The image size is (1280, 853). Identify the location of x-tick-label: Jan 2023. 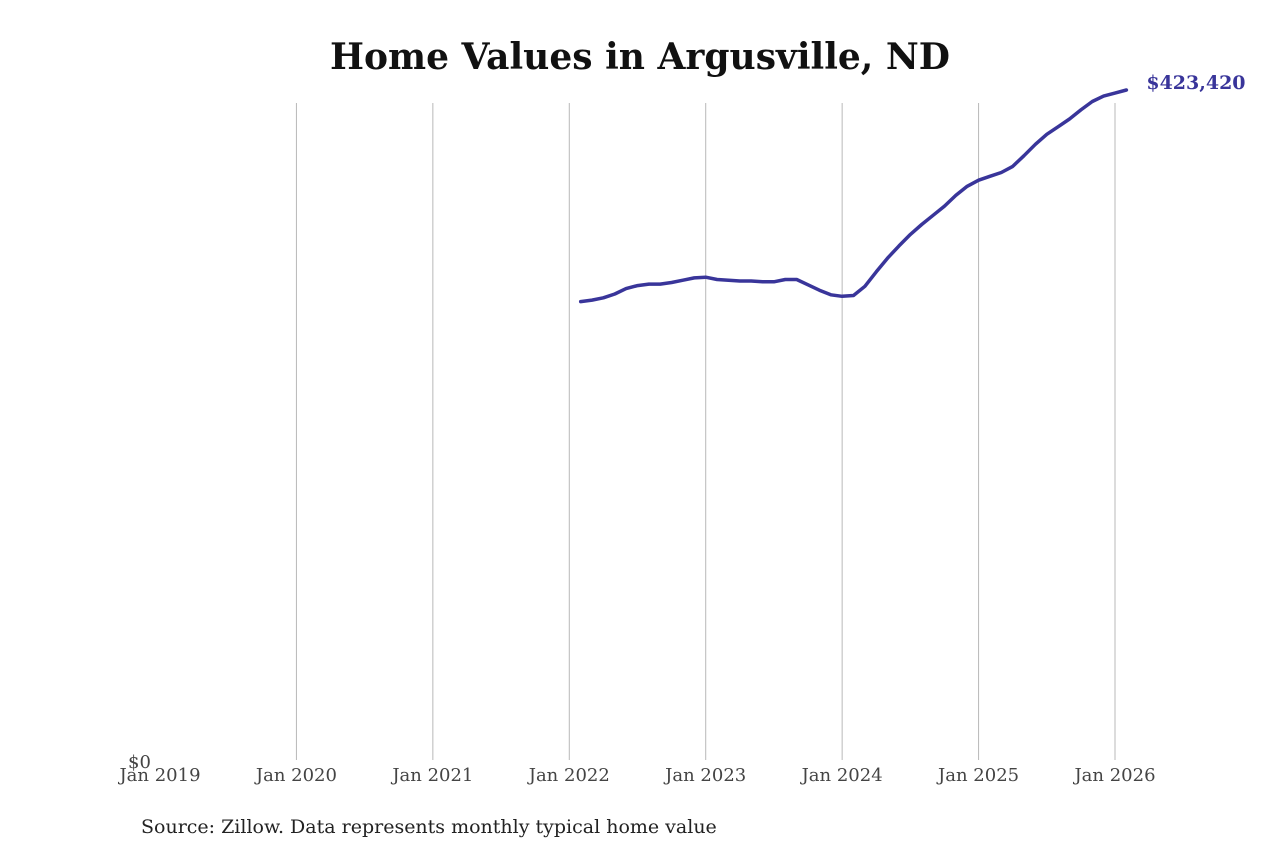
(704, 775).